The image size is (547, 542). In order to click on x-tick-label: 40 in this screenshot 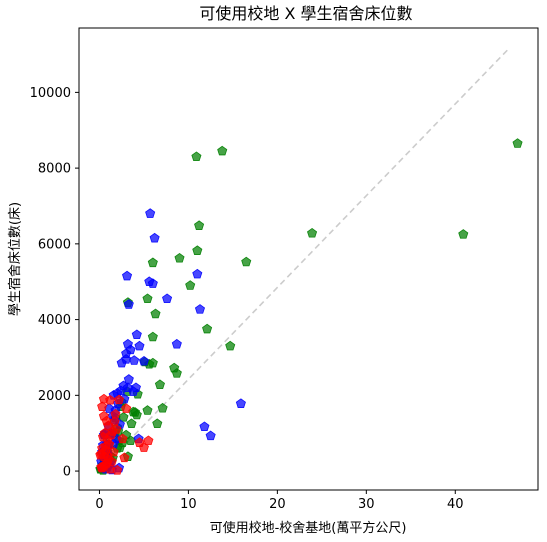, I will do `click(455, 504)`.